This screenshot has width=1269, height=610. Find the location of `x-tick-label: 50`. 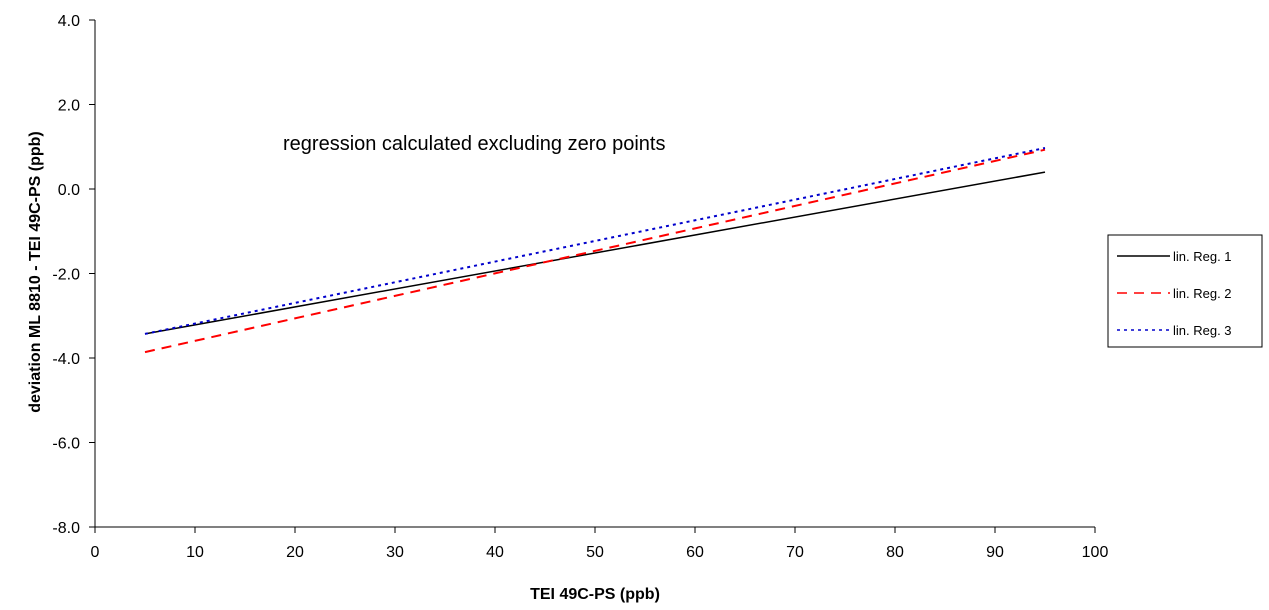

x-tick-label: 50 is located at coordinates (595, 552).